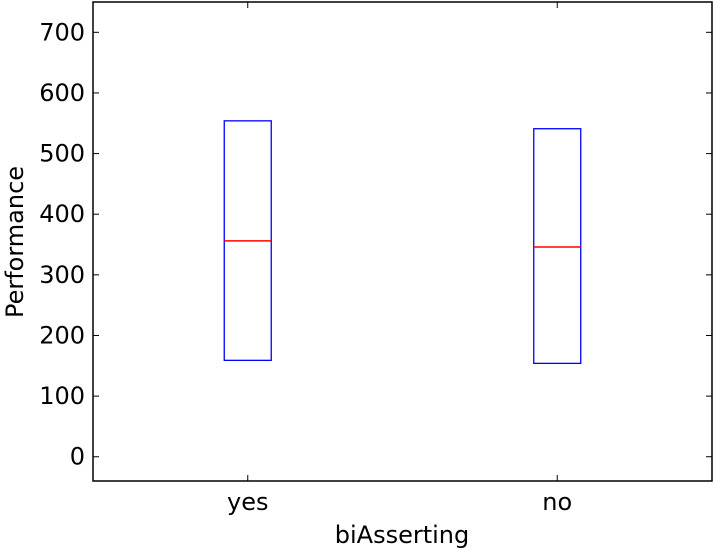  I want to click on x-tick-label: yes, so click(247, 502).